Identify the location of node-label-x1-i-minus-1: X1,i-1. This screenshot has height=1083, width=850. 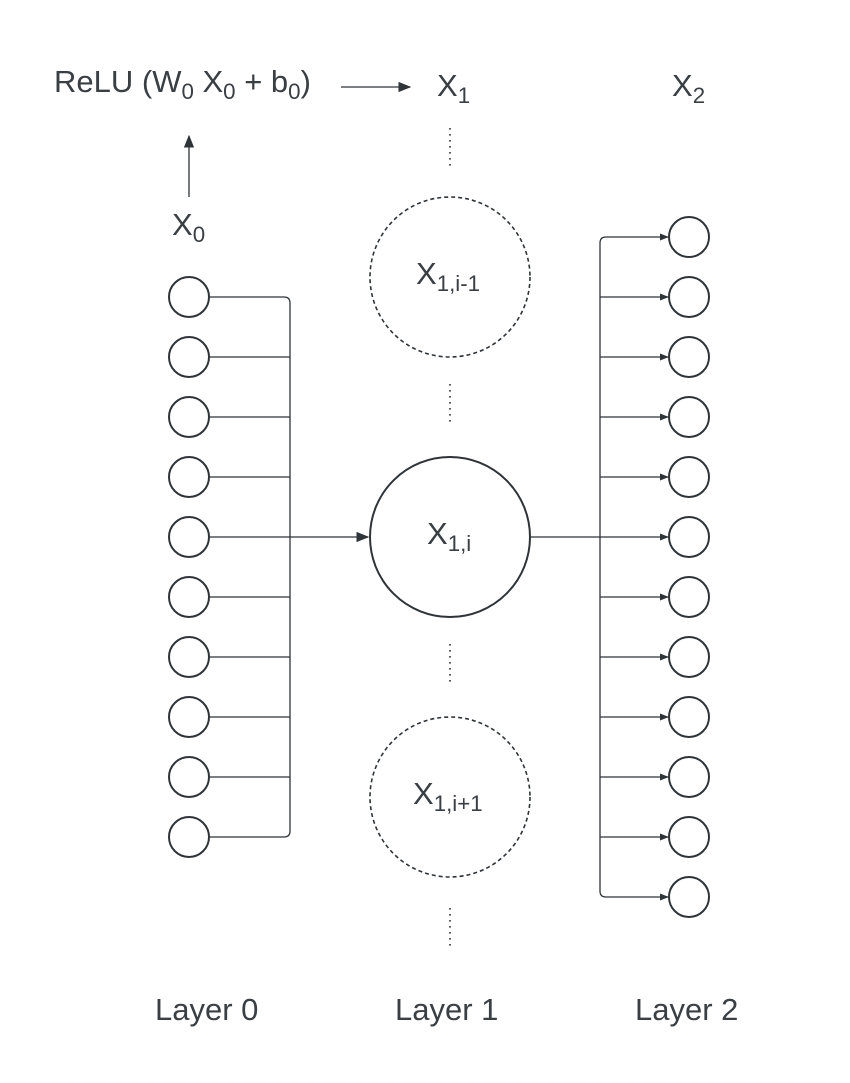
(448, 276).